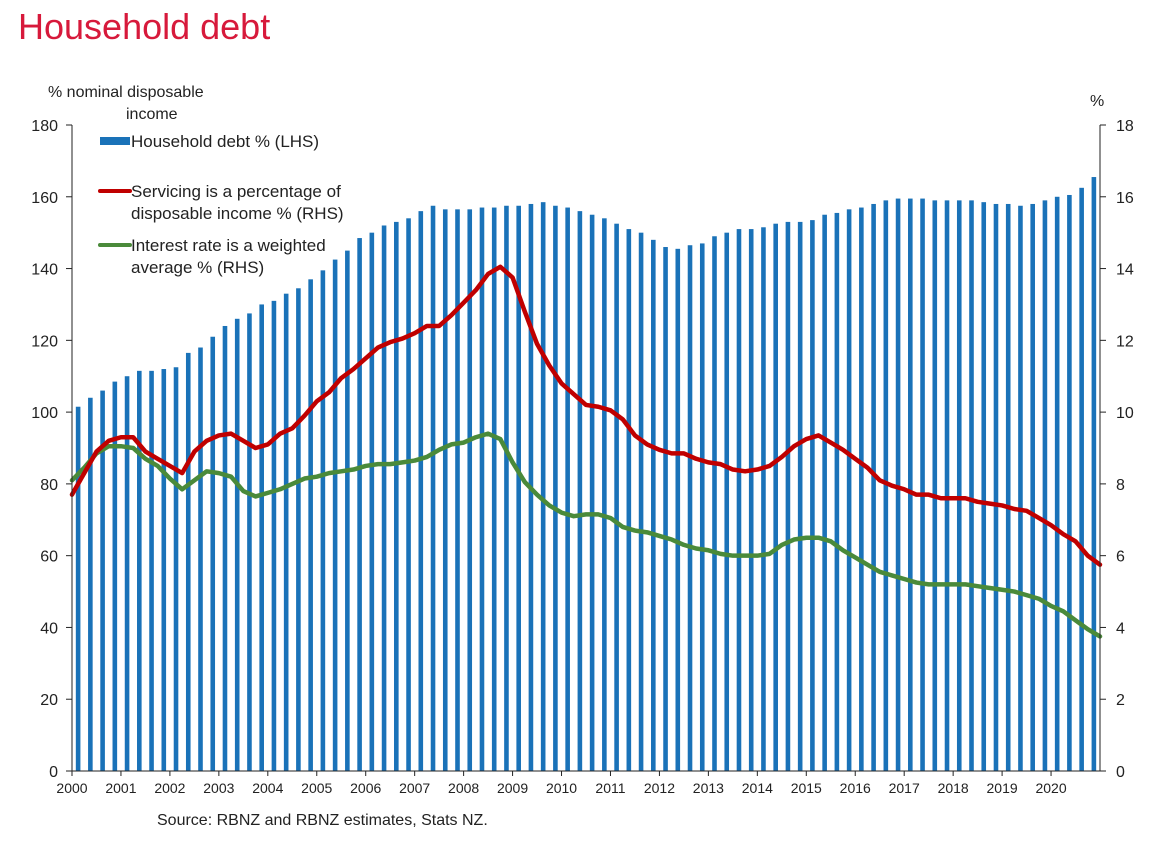 This screenshot has width=1157, height=845. What do you see at coordinates (659, 788) in the screenshot?
I see `x-tick-label: 2012` at bounding box center [659, 788].